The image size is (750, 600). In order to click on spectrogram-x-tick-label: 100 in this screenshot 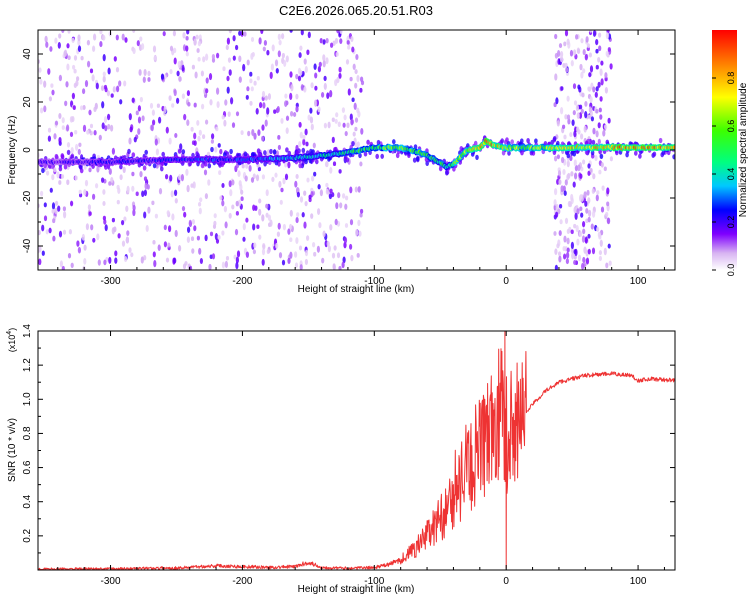, I will do `click(638, 281)`.